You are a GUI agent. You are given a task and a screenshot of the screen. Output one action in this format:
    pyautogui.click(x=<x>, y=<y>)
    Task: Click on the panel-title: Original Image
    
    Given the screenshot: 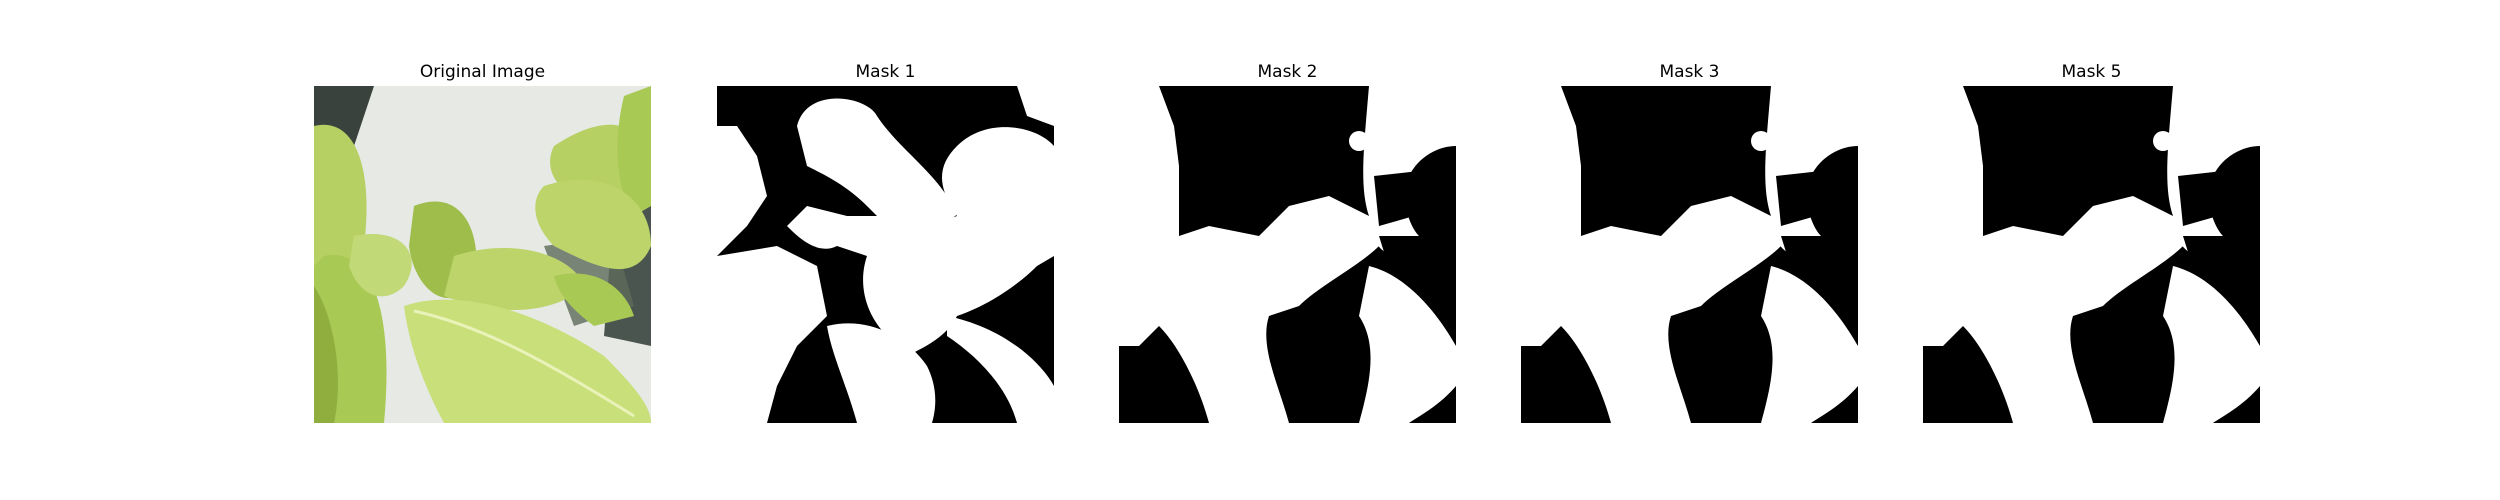 What is the action you would take?
    pyautogui.click(x=482, y=72)
    